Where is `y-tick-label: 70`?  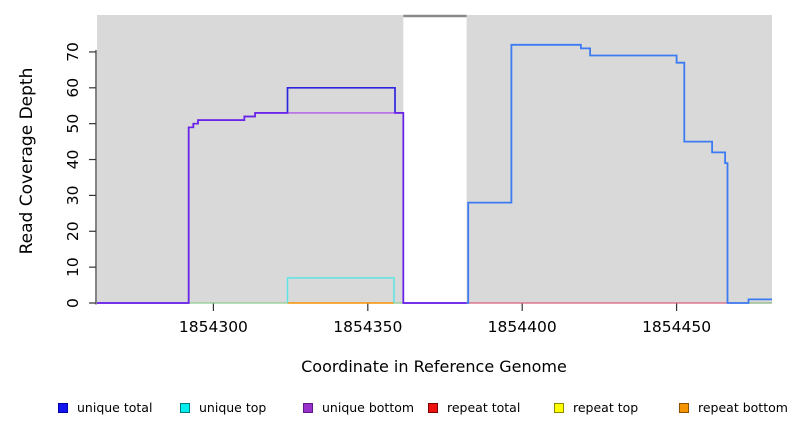
y-tick-label: 70 is located at coordinates (73, 52).